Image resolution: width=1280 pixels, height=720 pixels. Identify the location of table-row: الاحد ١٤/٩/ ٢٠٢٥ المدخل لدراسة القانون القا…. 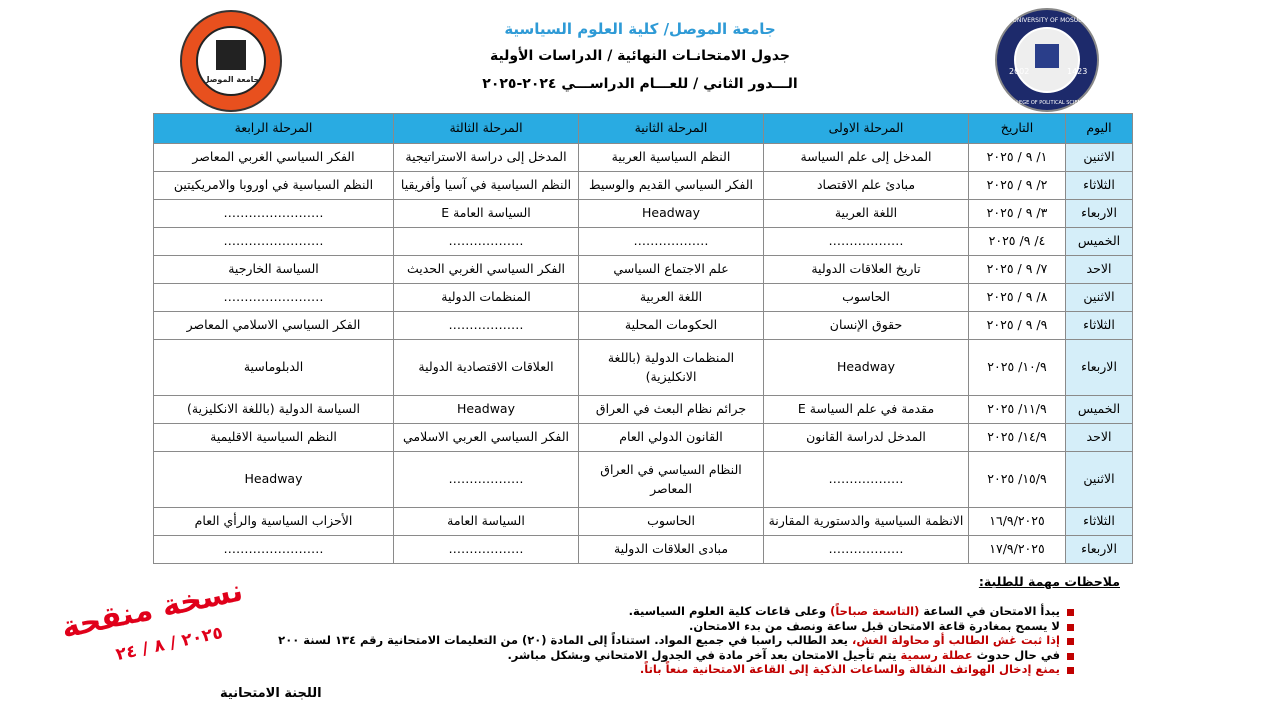
(643, 437).